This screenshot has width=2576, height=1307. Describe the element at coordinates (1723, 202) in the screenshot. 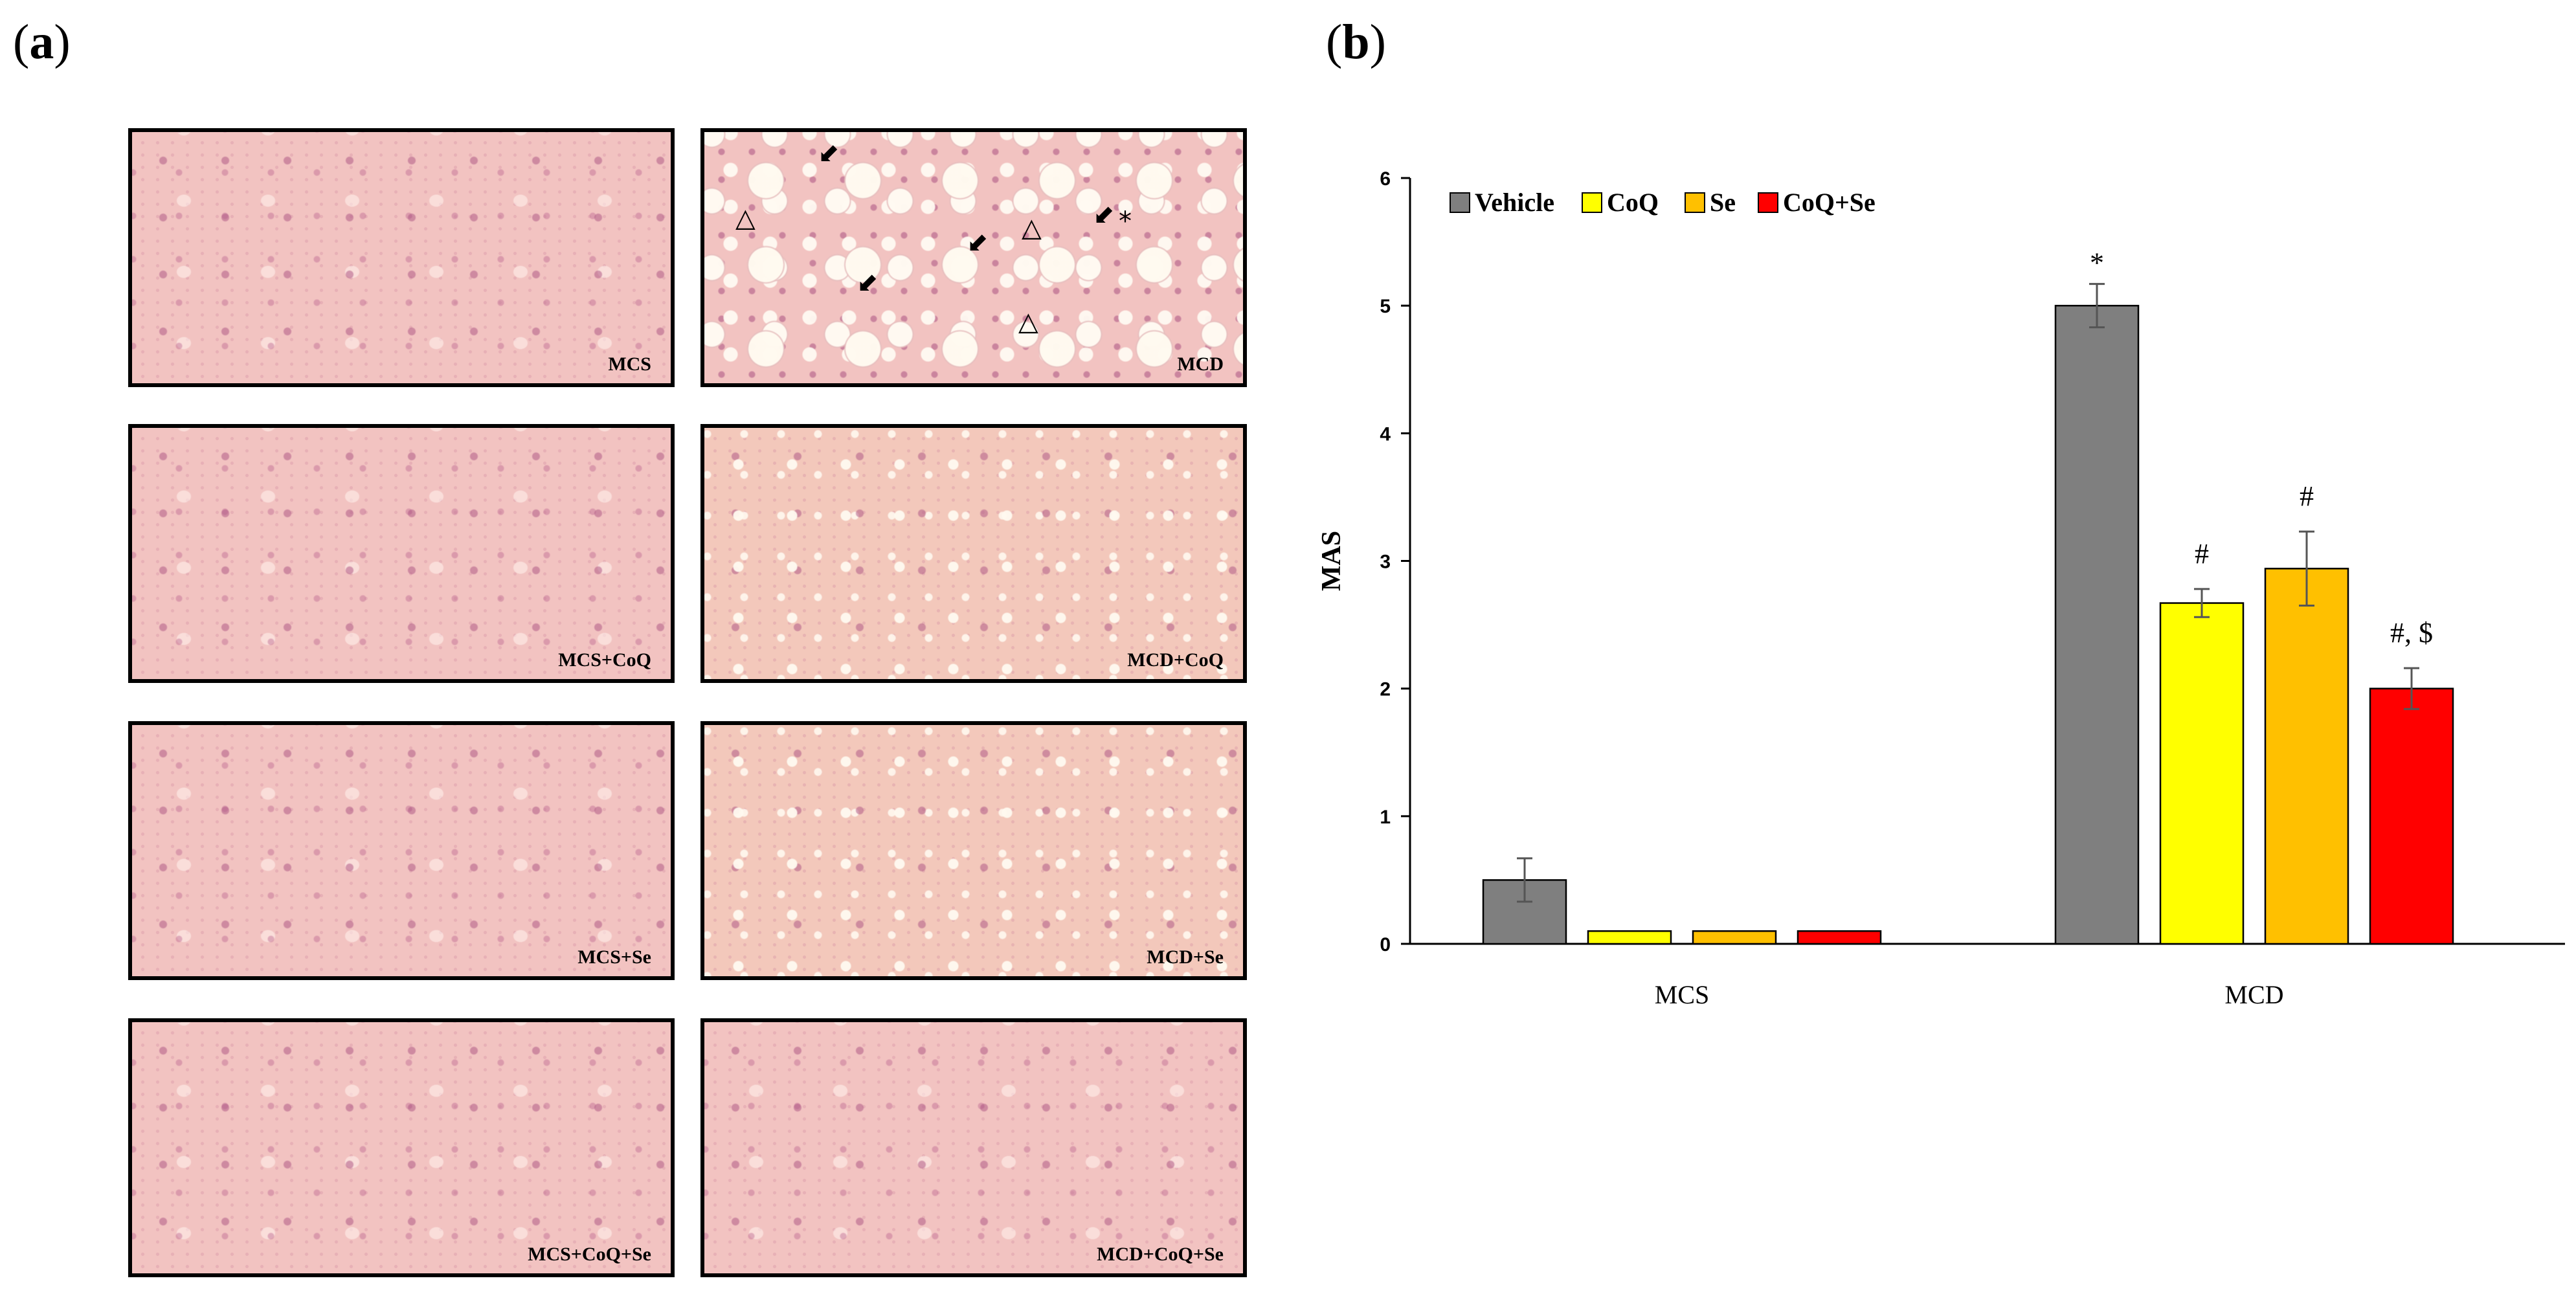

I see `legend-label: Se` at that location.